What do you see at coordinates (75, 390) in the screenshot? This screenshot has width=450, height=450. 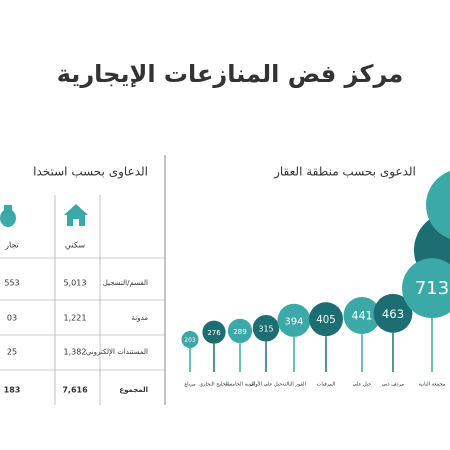 I see `cell: 7,616` at bounding box center [75, 390].